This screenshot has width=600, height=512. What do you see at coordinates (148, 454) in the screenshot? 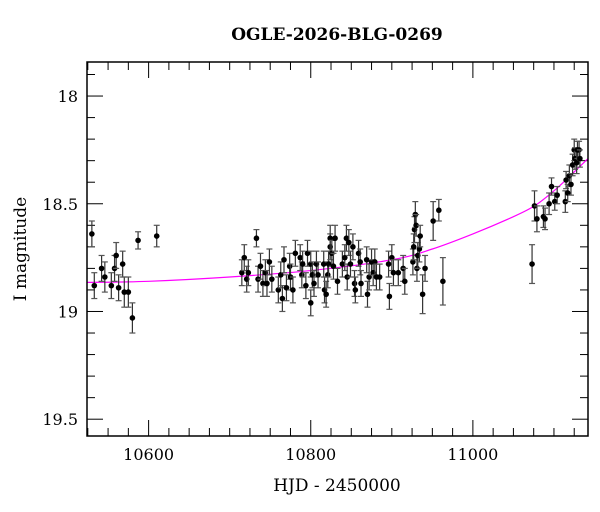
I see `x-tick-label: 10600` at bounding box center [148, 454].